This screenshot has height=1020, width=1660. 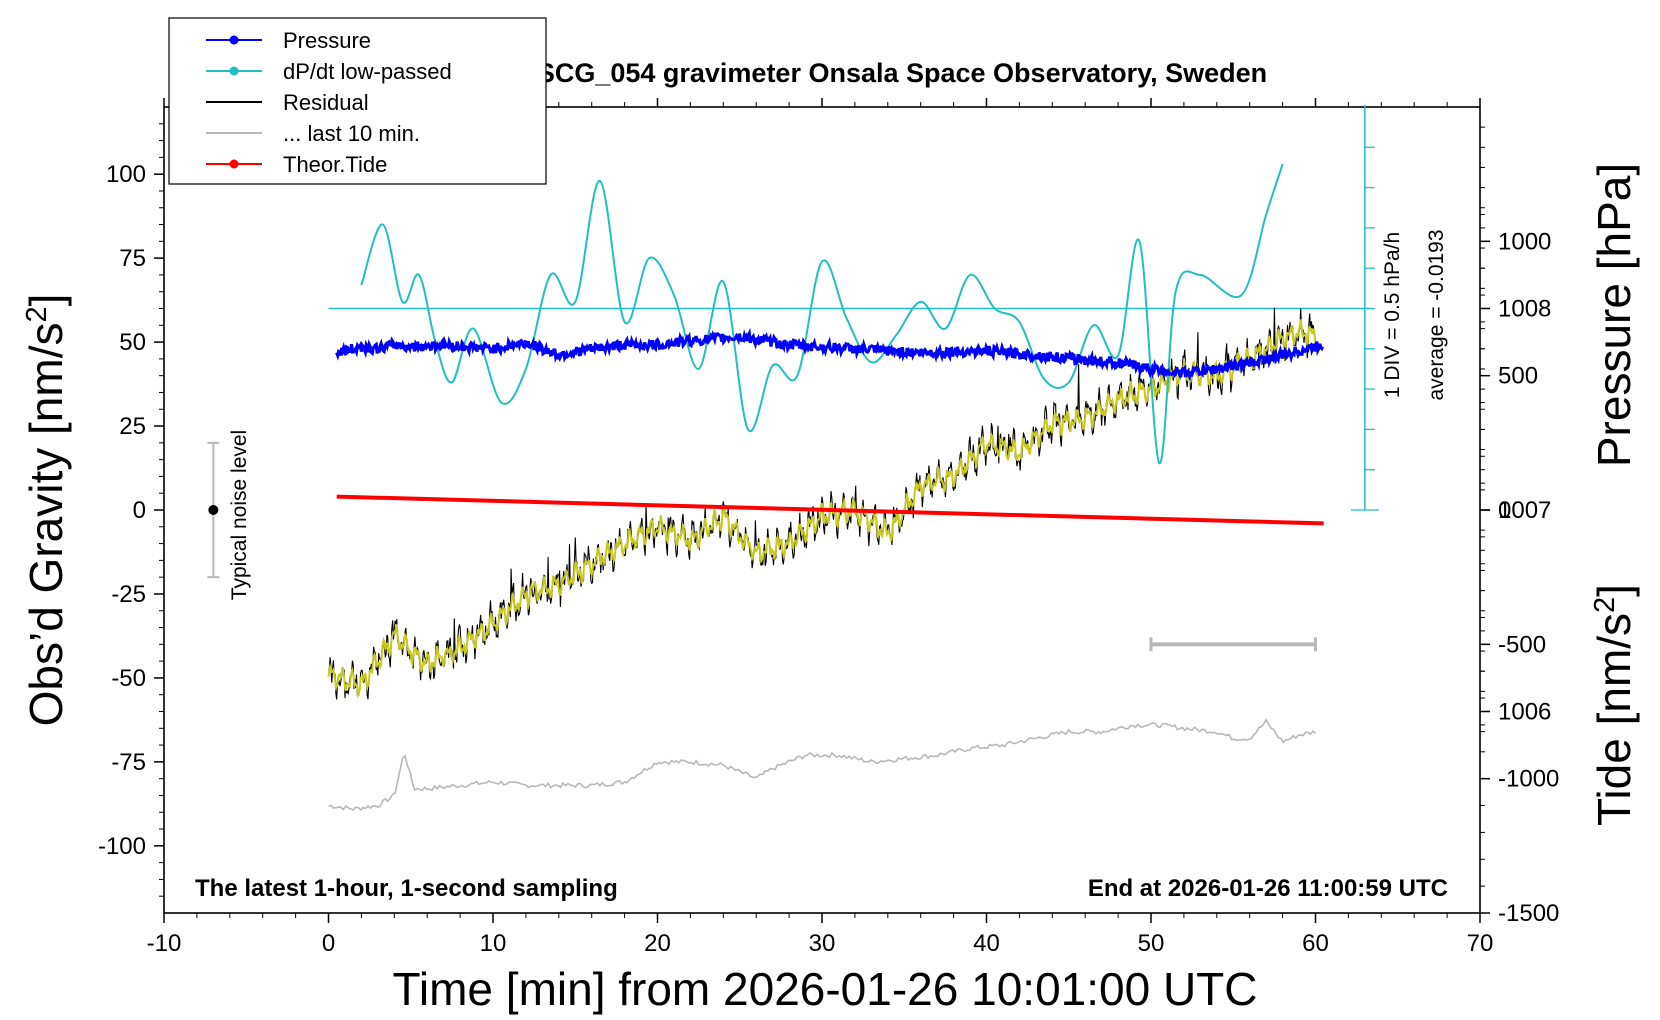 I want to click on tide-axis-label-main: Tide [nm/s, so click(x=1614, y=719).